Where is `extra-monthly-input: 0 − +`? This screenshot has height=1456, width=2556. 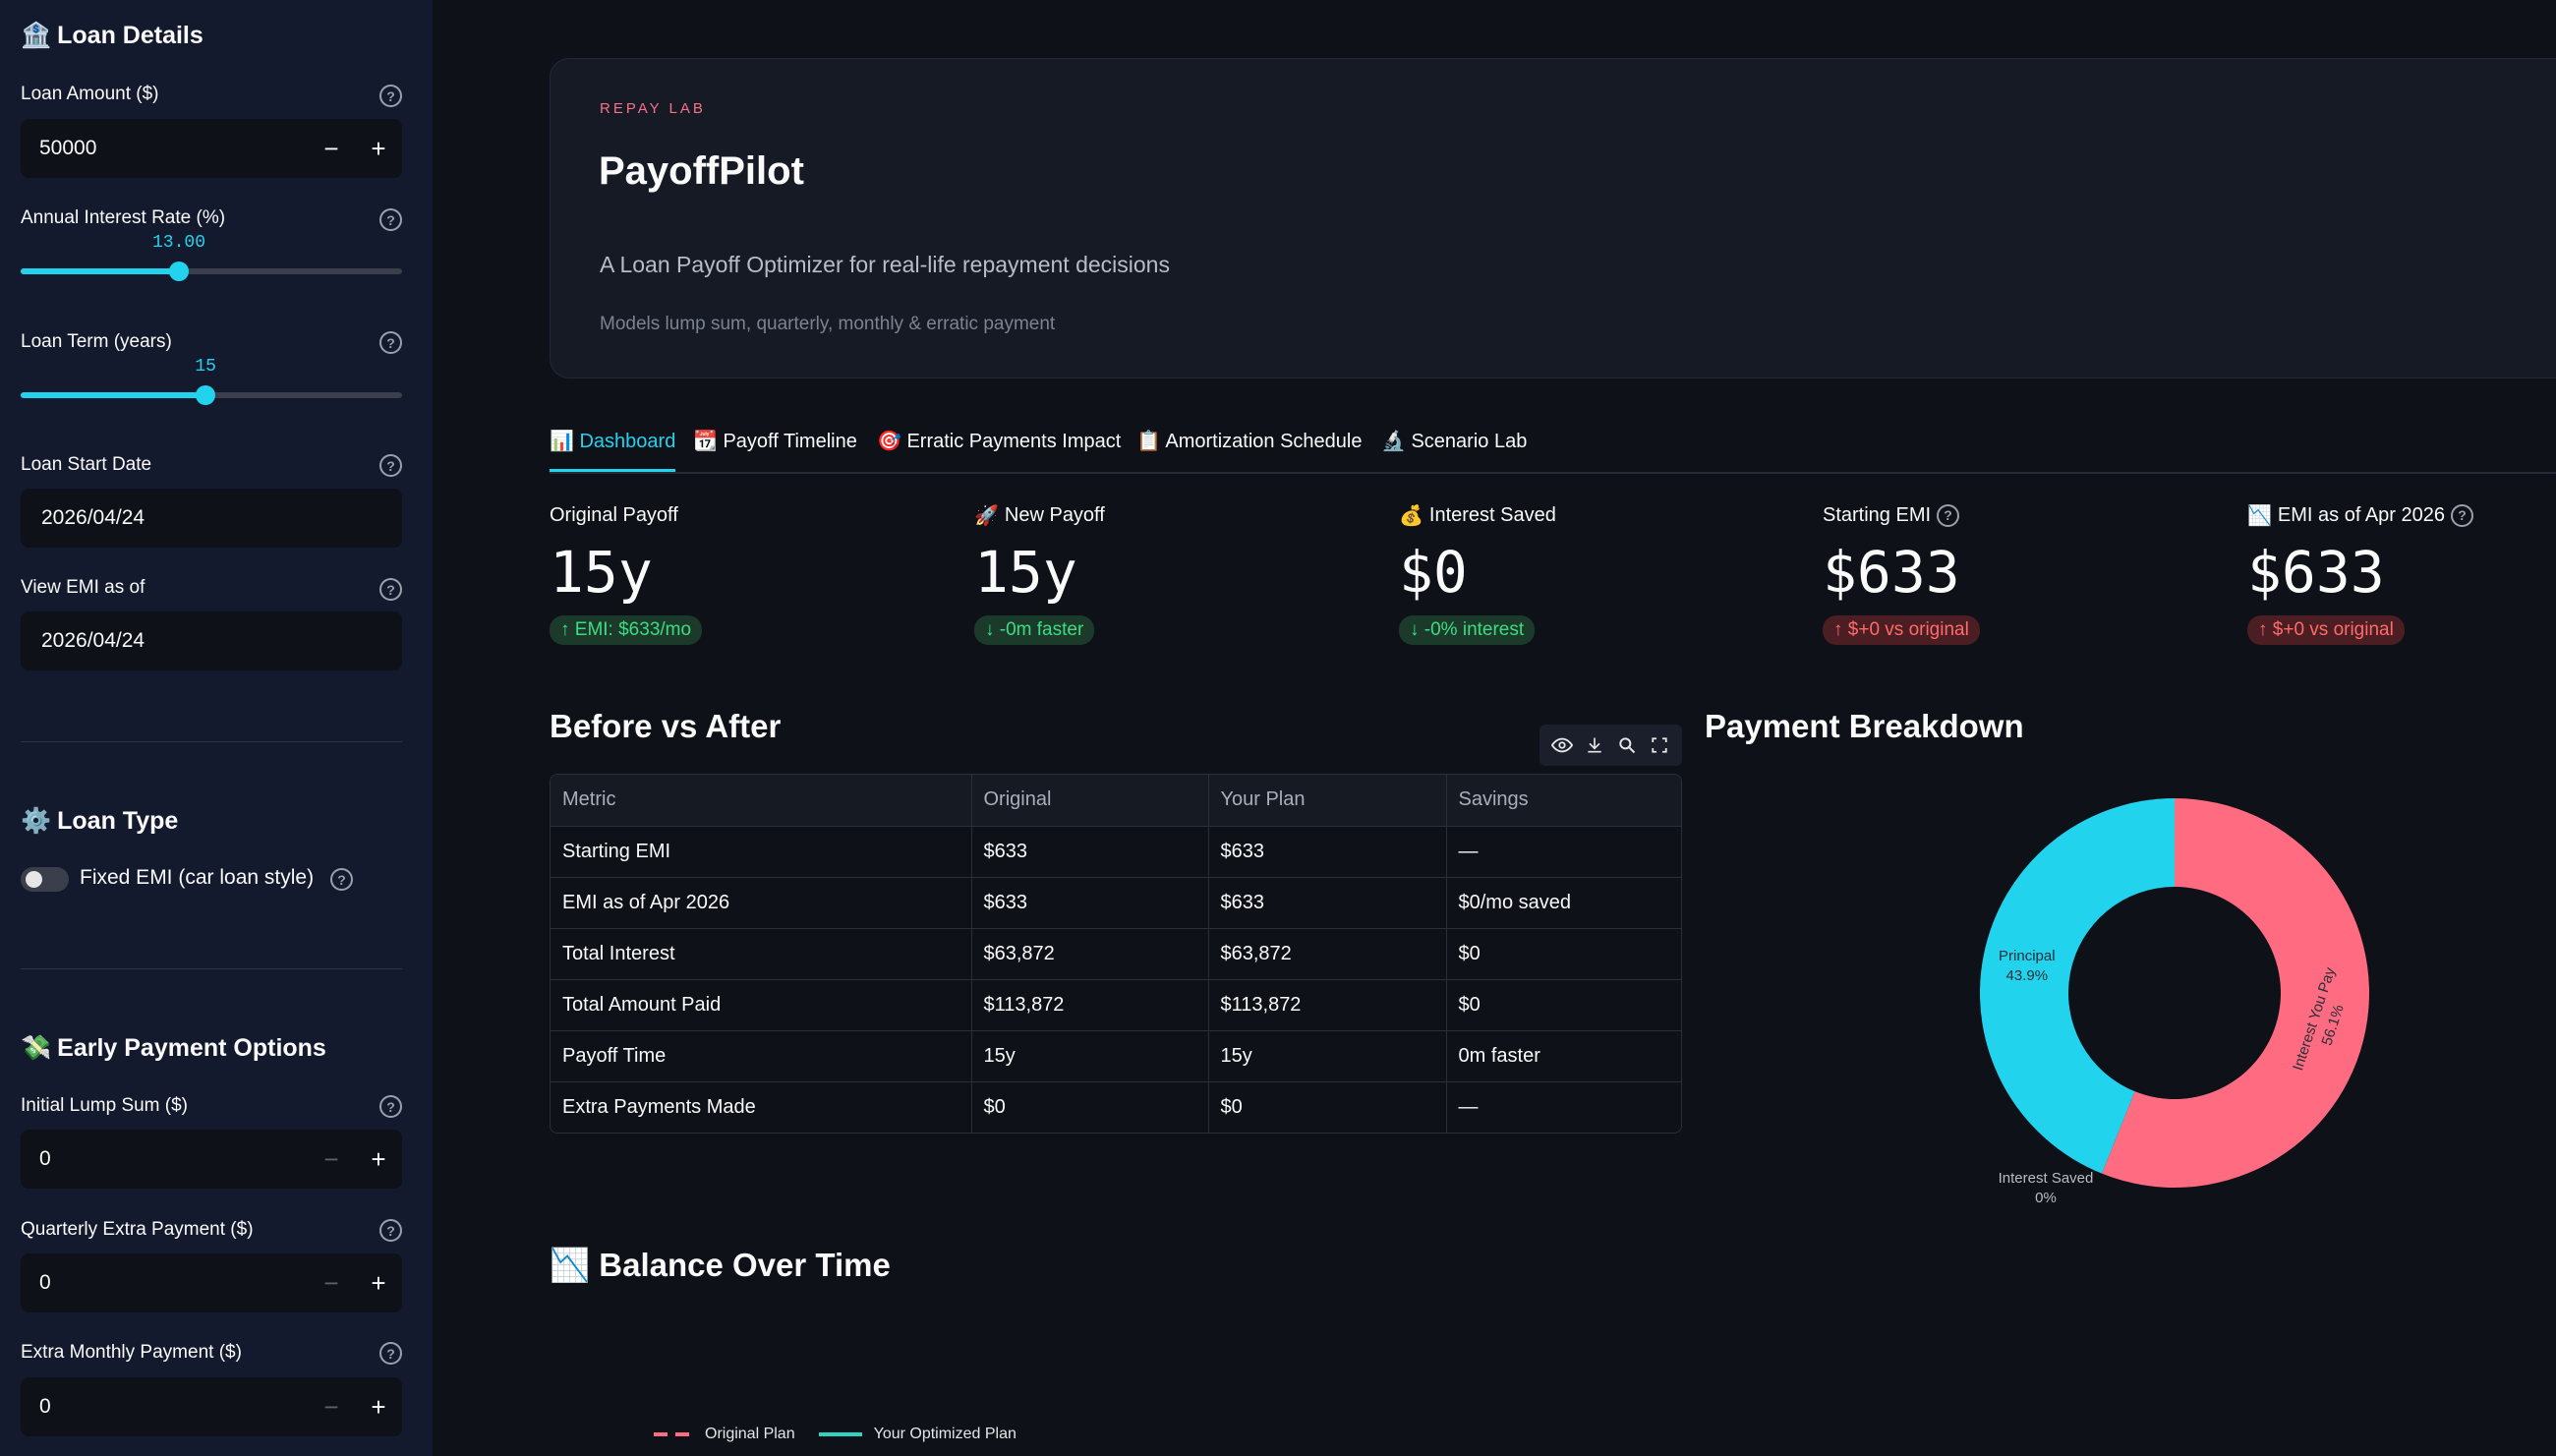 extra-monthly-input: 0 − + is located at coordinates (211, 1406).